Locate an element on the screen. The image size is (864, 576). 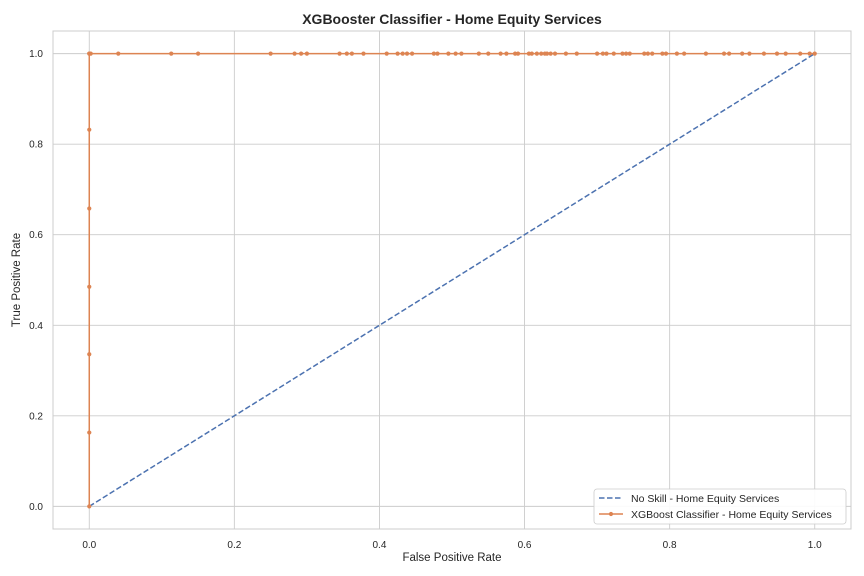
x-tick-label: 0.4 is located at coordinates (380, 545).